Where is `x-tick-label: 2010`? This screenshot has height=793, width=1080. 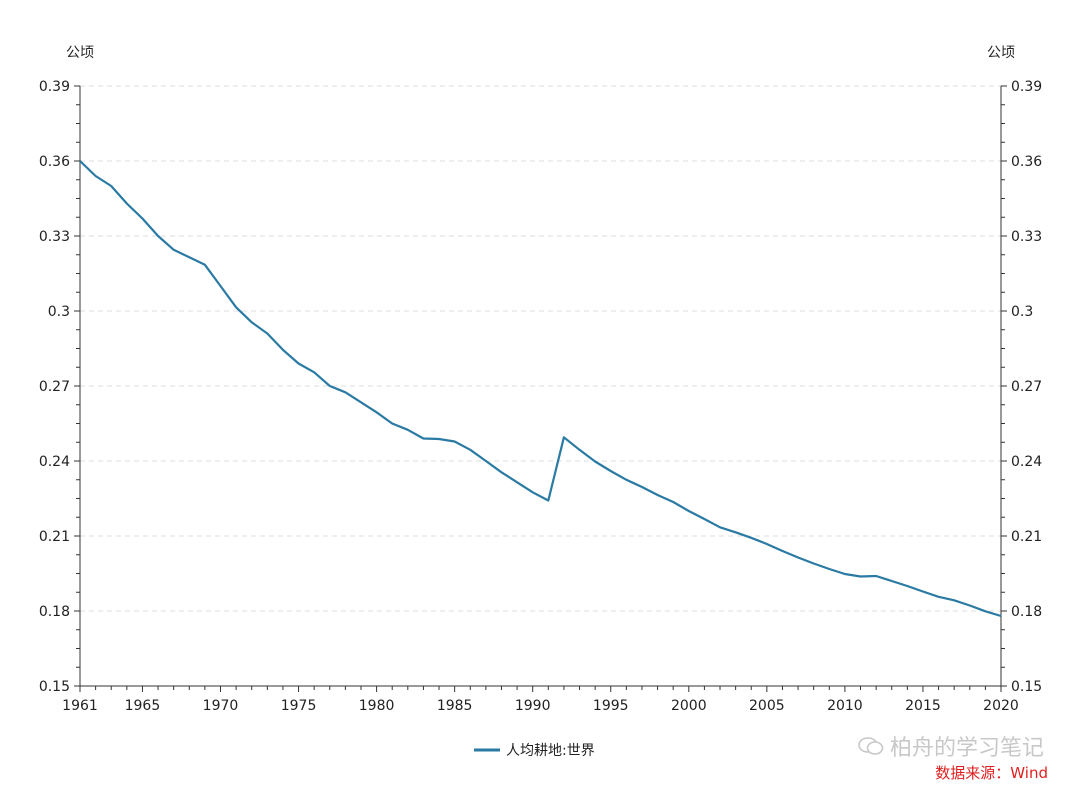 x-tick-label: 2010 is located at coordinates (845, 706).